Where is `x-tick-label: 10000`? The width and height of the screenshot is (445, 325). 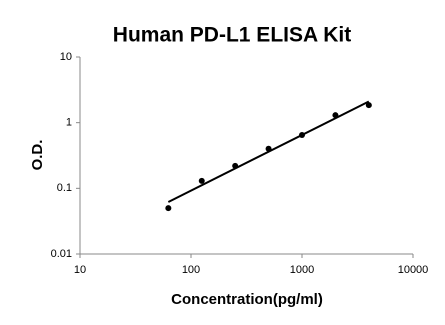
x-tick-label: 10000 is located at coordinates (413, 270).